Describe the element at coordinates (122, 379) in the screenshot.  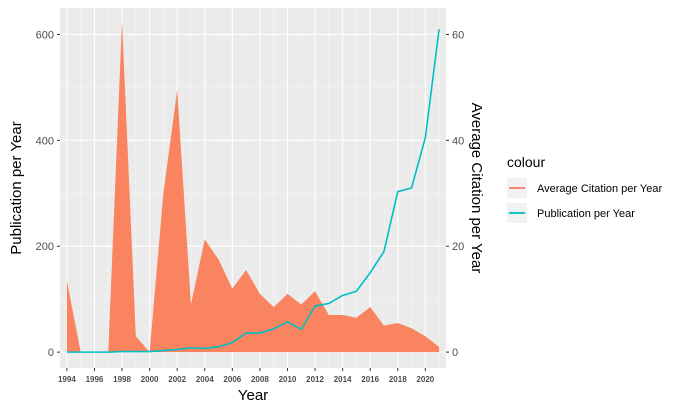
I see `x-tick-label: 1998` at that location.